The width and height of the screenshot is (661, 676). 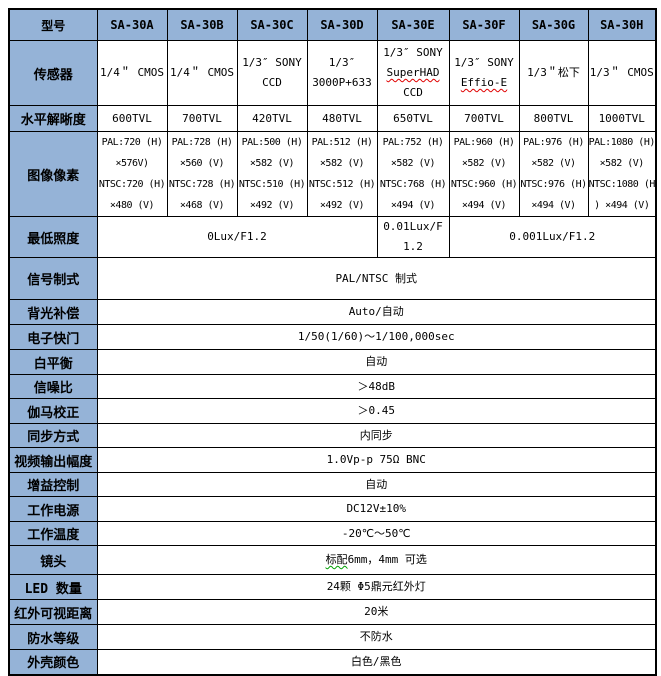 I want to click on cell-text: PAL:728 (H), so click(x=202, y=142).